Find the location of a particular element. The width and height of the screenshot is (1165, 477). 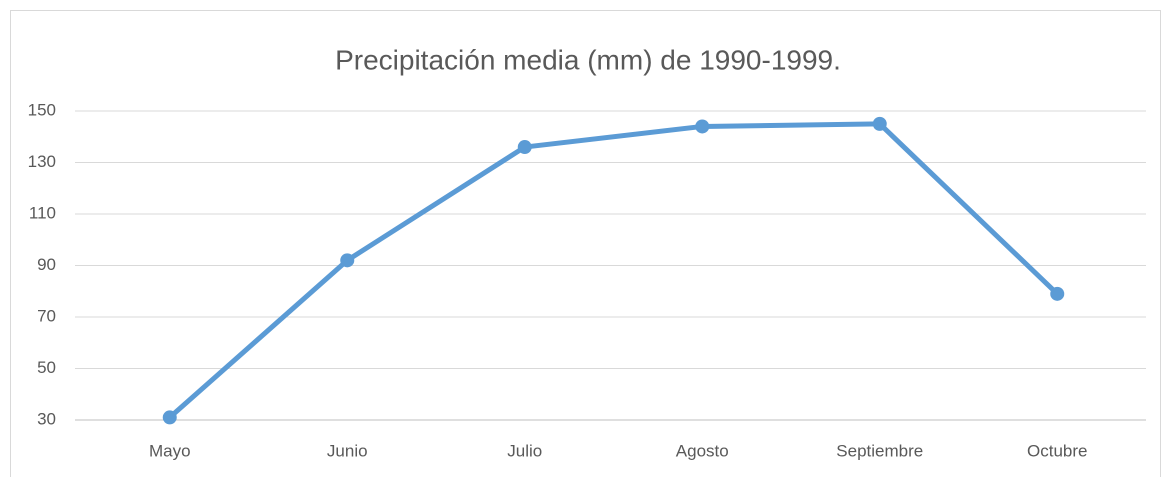

chart-title: Precipitación media (mm) de 1990-1999. is located at coordinates (588, 59).